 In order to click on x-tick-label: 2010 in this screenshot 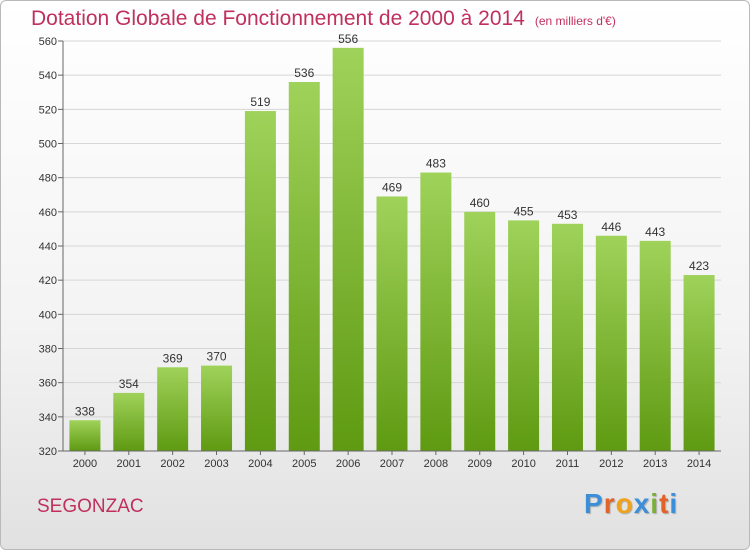, I will do `click(523, 464)`.